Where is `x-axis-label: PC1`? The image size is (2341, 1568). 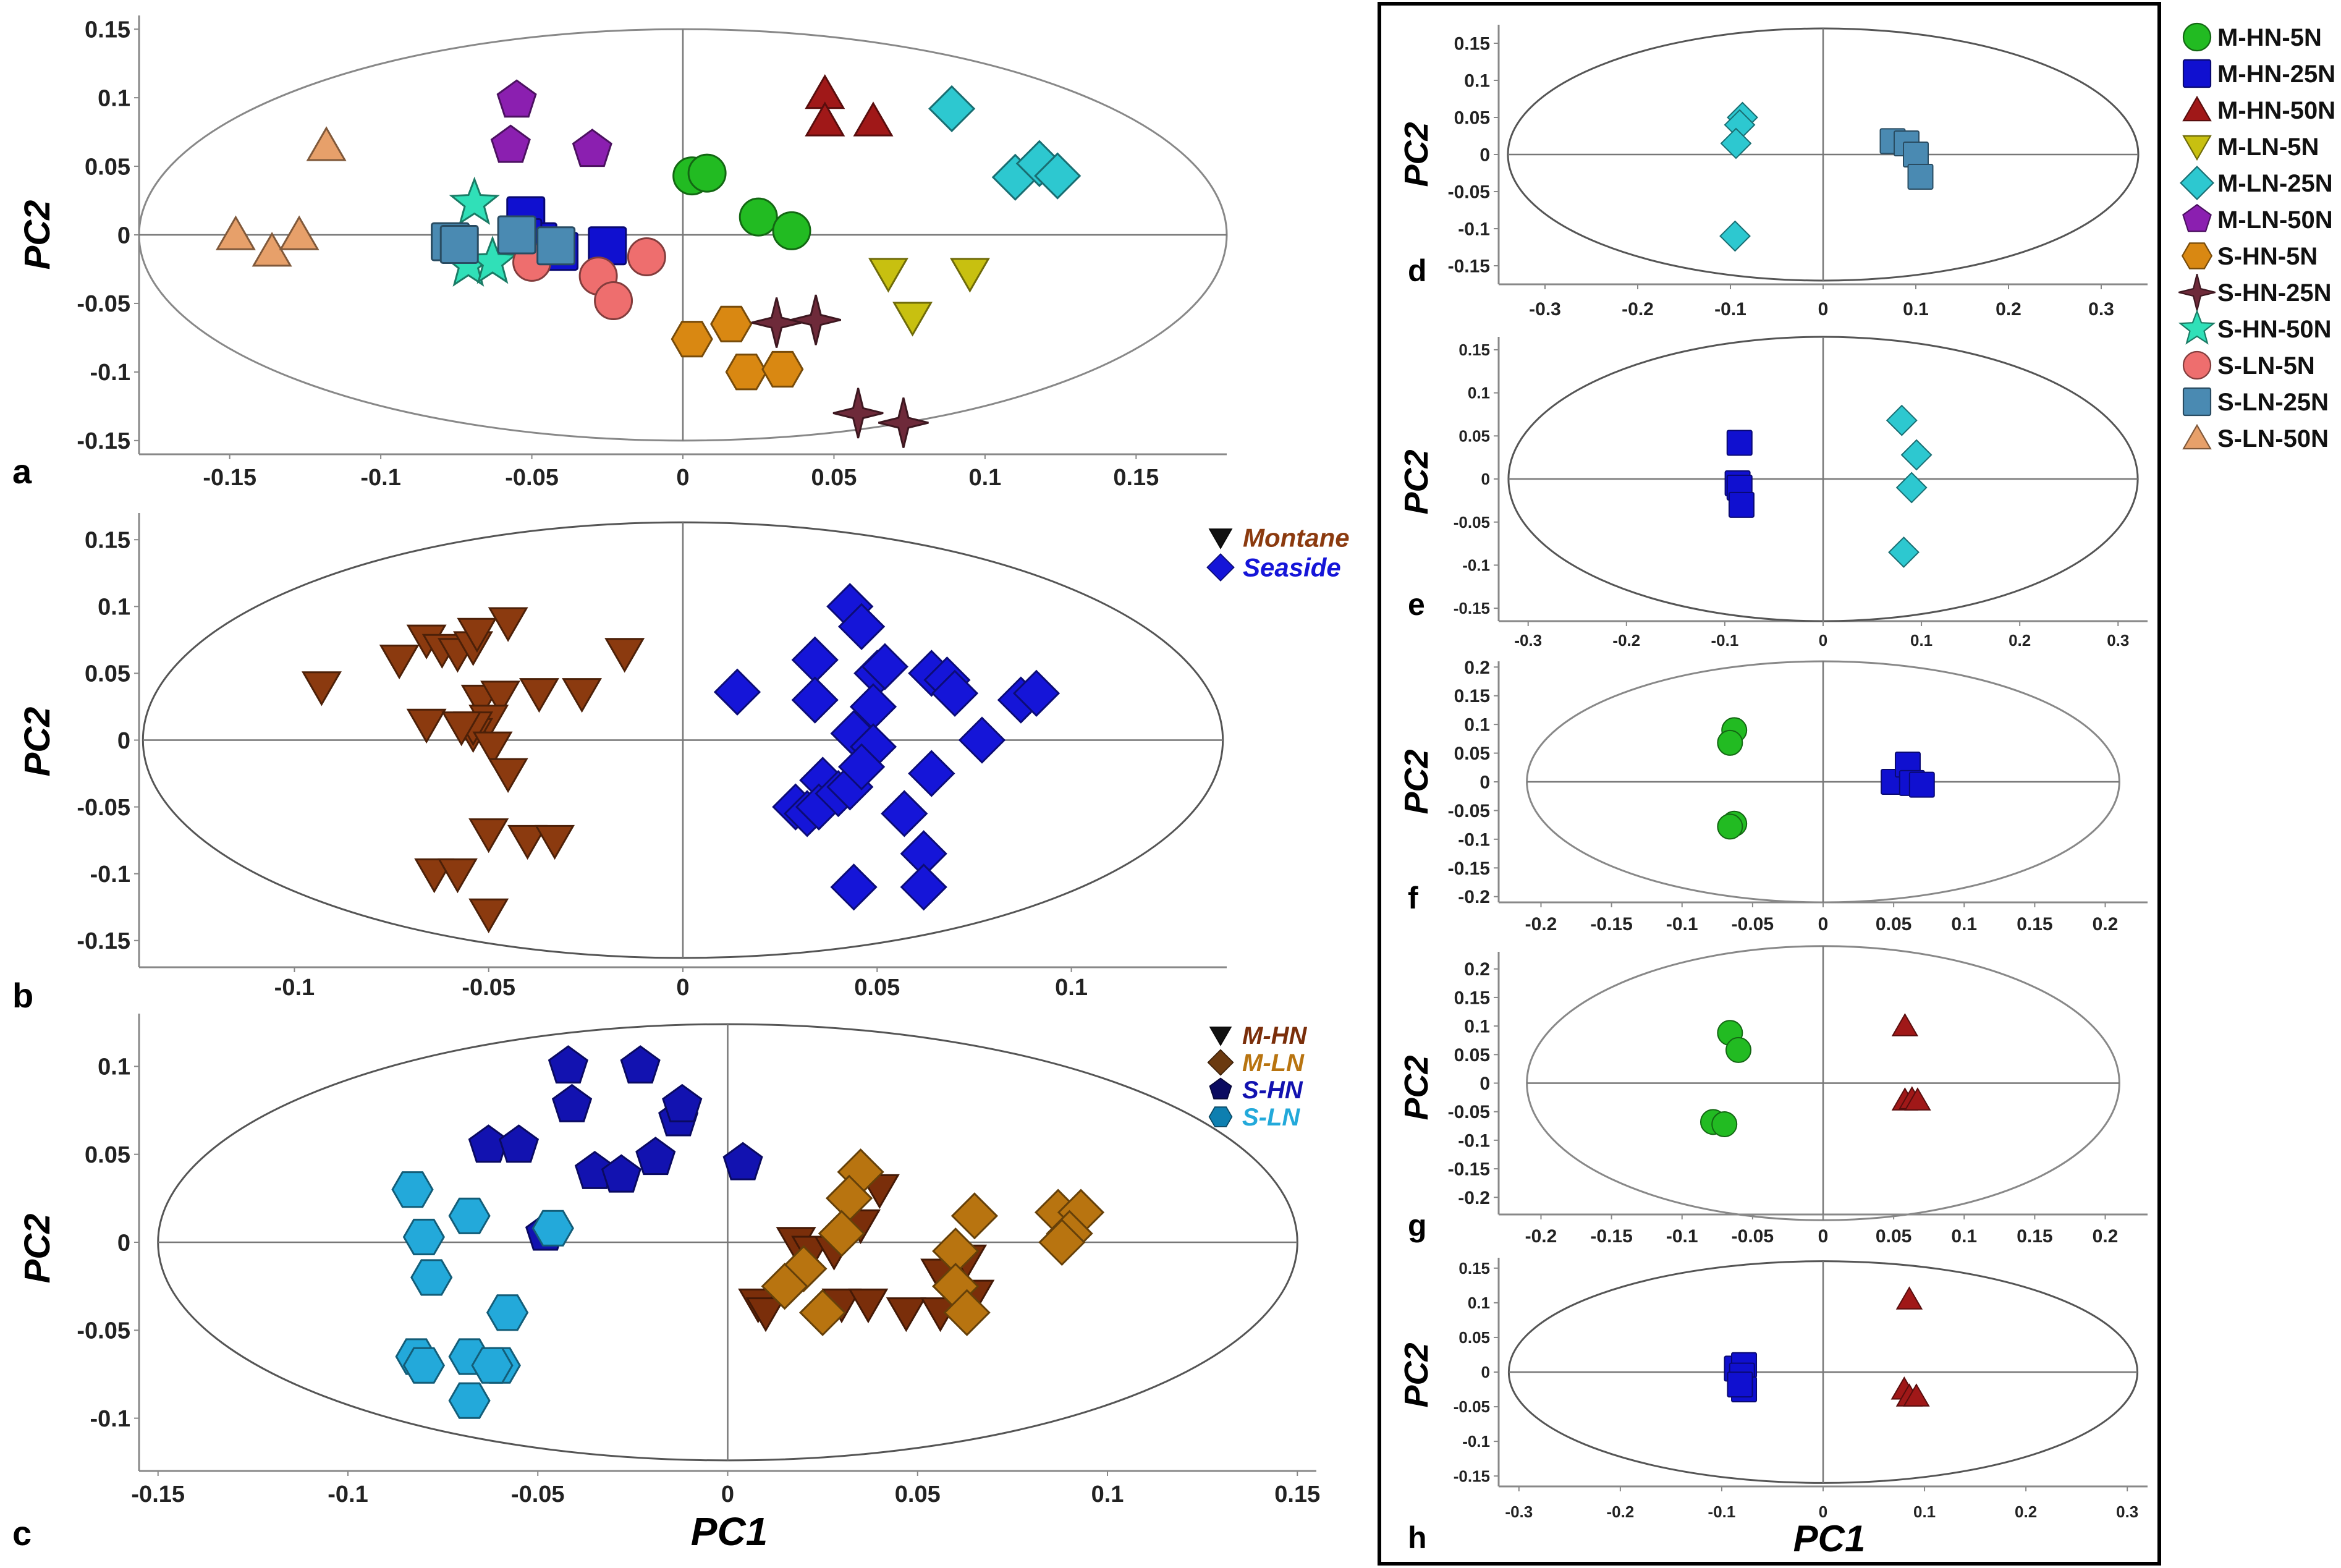
x-axis-label: PC1 is located at coordinates (729, 1531).